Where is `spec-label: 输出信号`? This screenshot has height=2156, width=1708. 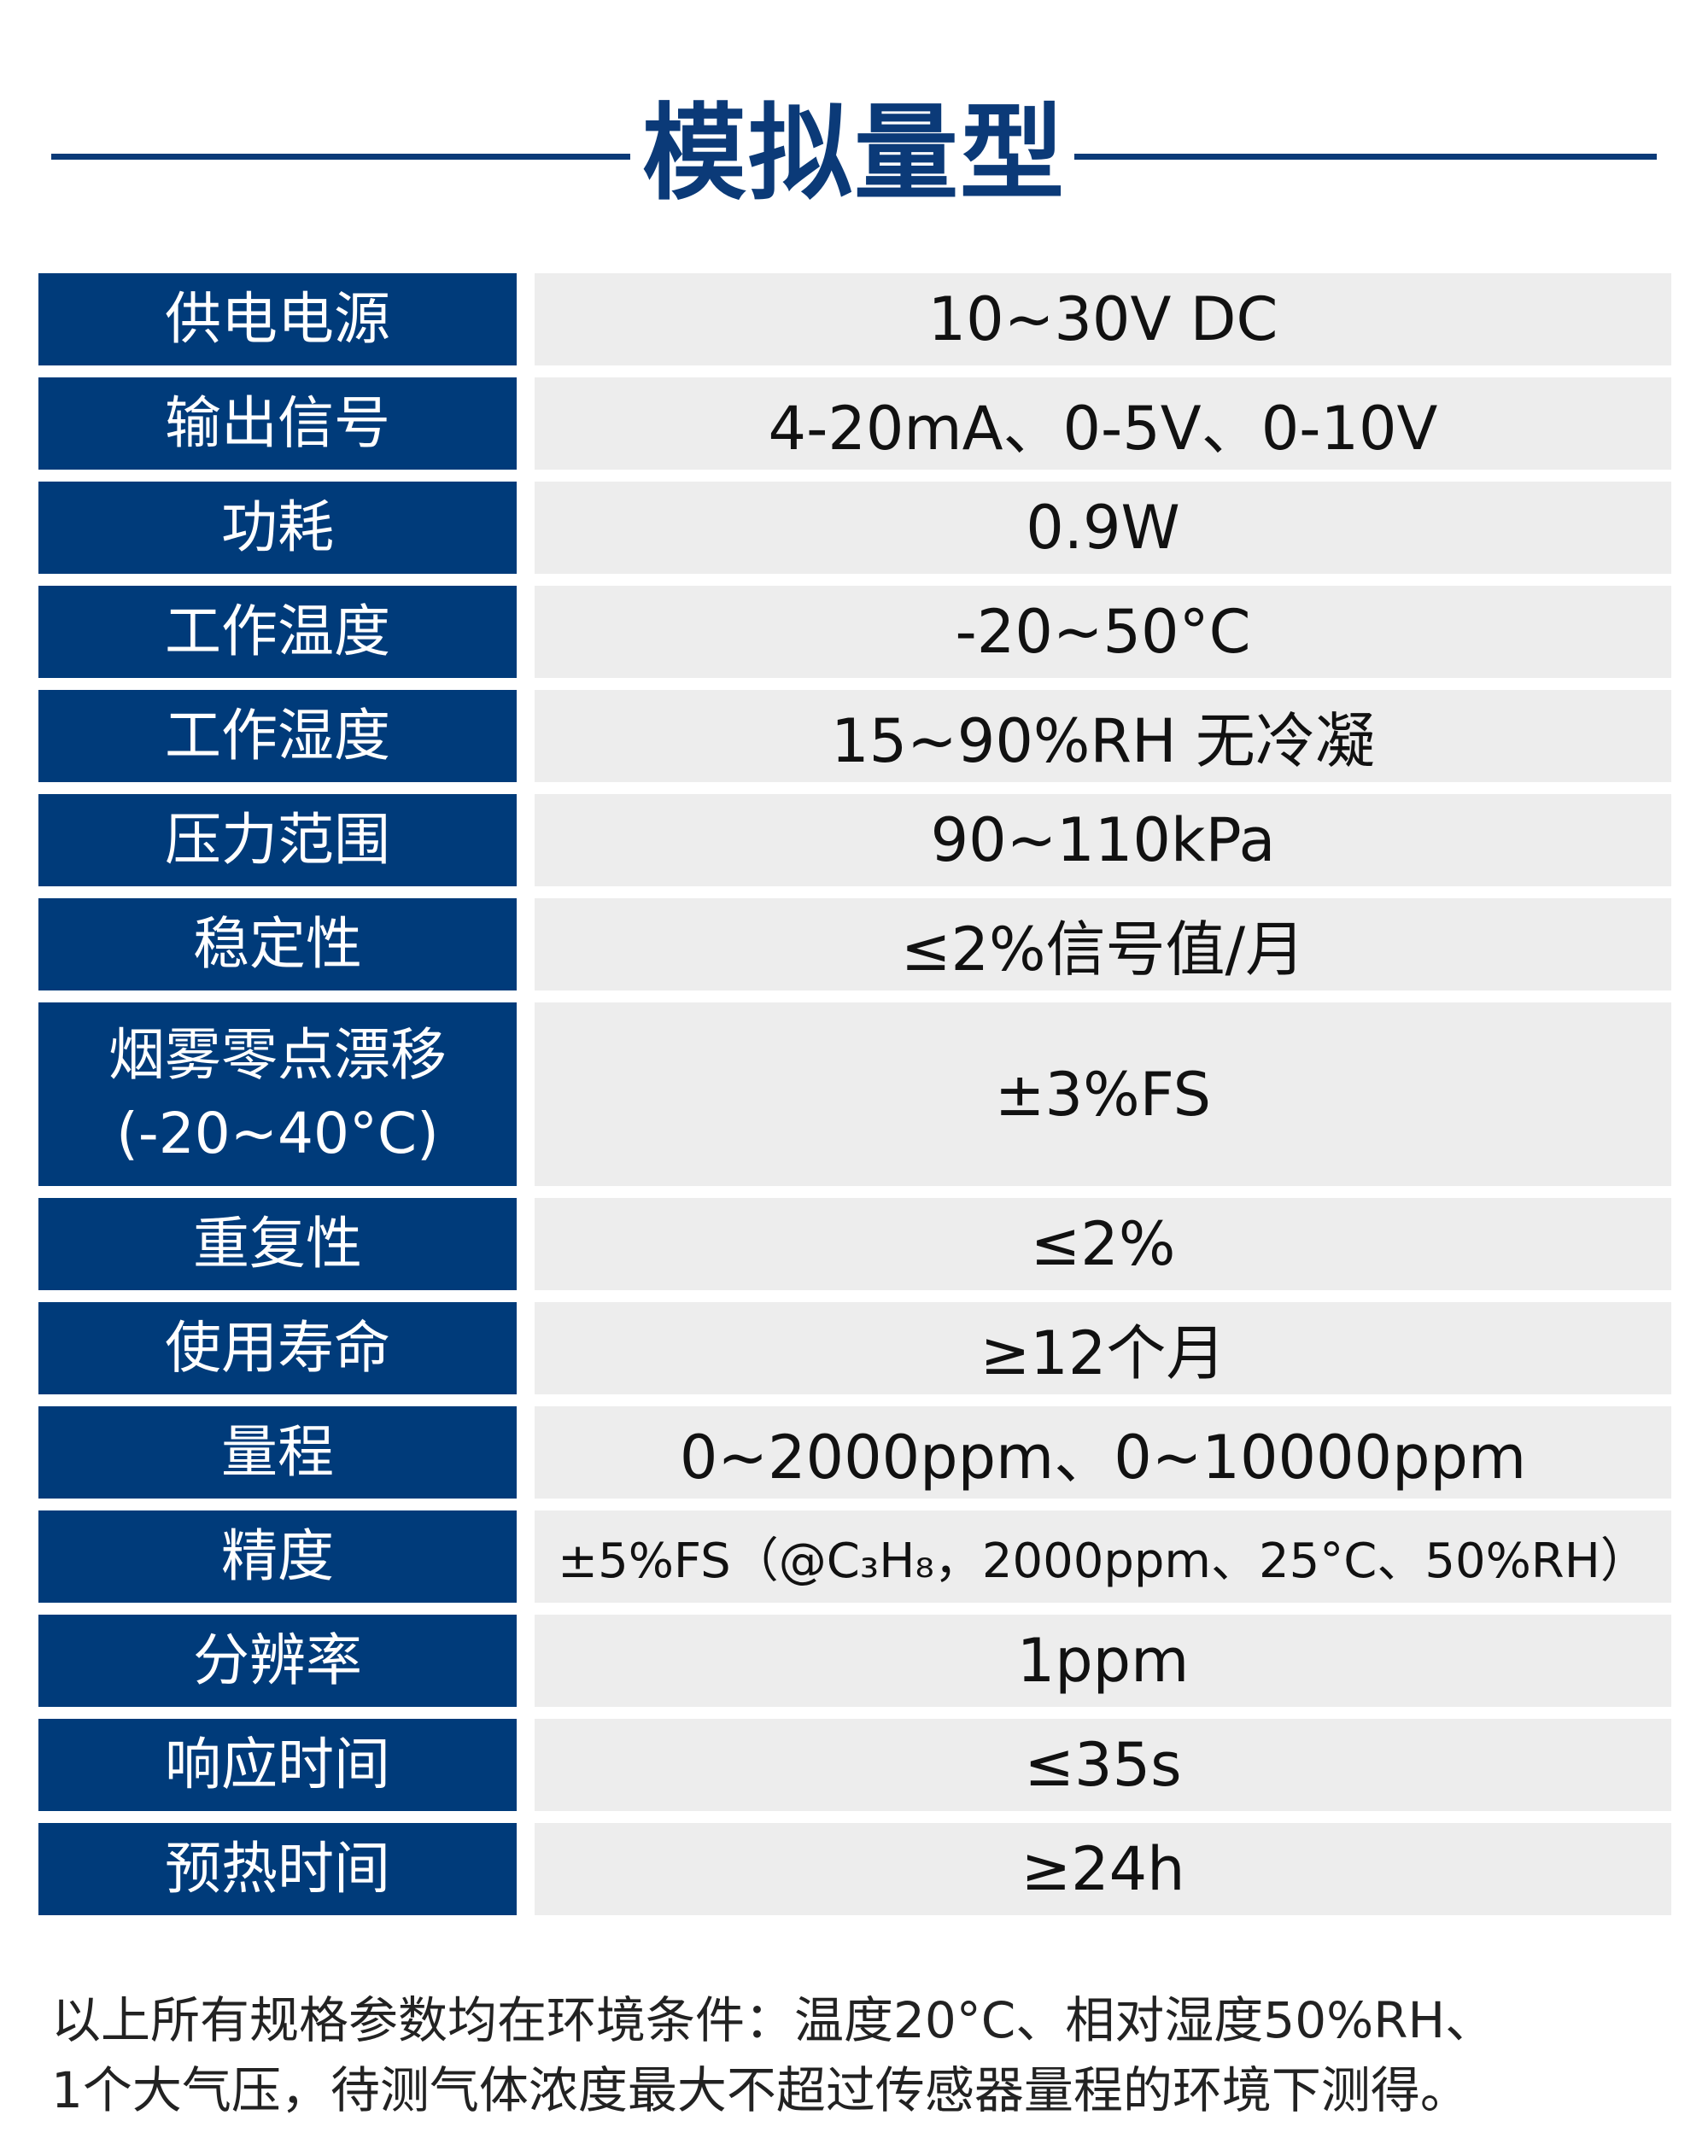 spec-label: 输出信号 is located at coordinates (277, 423).